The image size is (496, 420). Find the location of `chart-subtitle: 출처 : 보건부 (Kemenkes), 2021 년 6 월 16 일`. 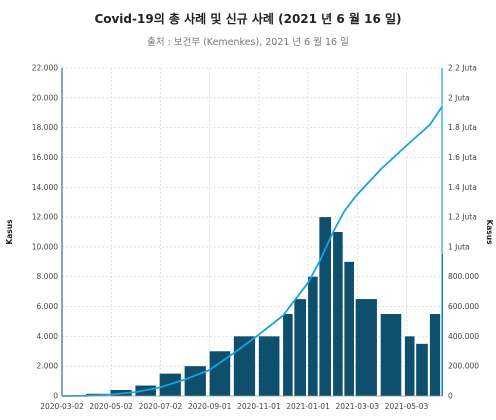

chart-subtitle: 출처 : 보건부 (Kemenkes), 2021 년 6 월 16 일 is located at coordinates (248, 42).